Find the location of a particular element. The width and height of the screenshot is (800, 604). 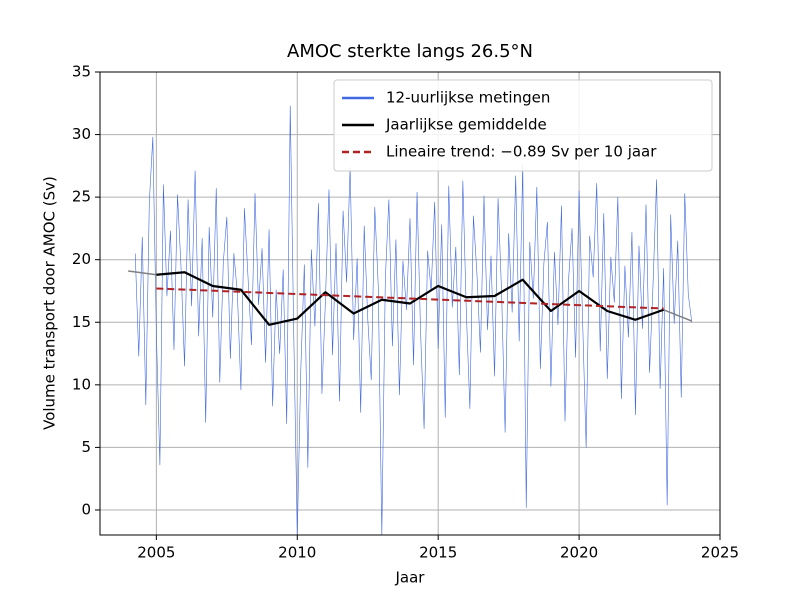

legend-label: 12-uurlijkse metingen is located at coordinates (468, 98).